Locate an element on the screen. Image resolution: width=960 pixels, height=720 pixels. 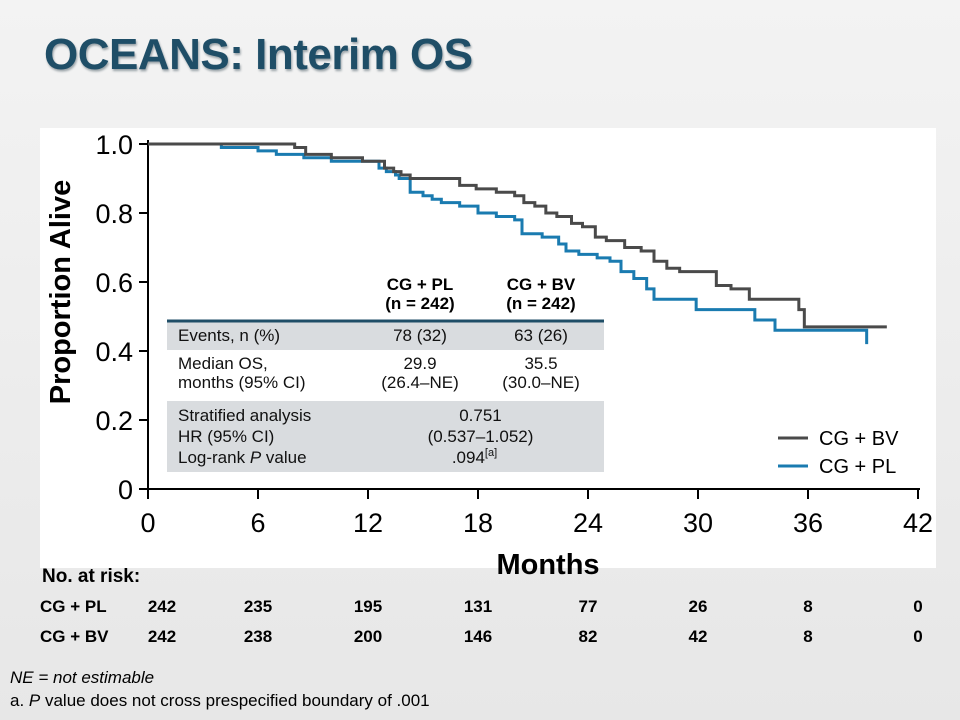
hr-ci: (0.537–1.052) is located at coordinates (481, 436).